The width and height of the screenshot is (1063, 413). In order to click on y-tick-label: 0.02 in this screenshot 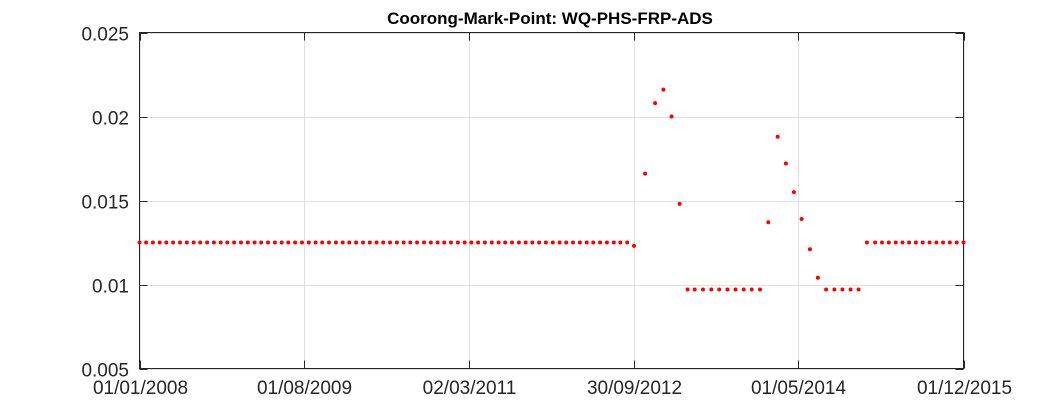, I will do `click(110, 119)`.